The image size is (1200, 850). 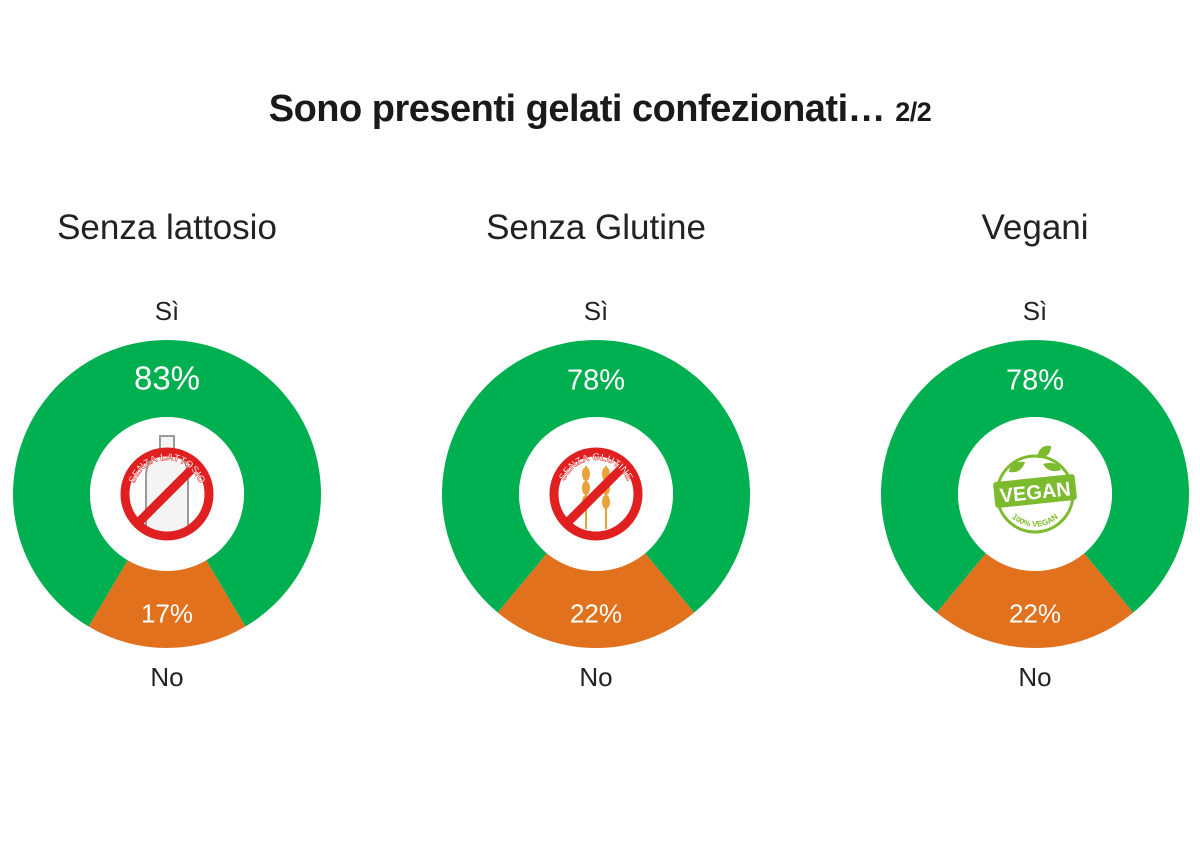 What do you see at coordinates (167, 227) in the screenshot?
I see `chart-title: Senza lattosio` at bounding box center [167, 227].